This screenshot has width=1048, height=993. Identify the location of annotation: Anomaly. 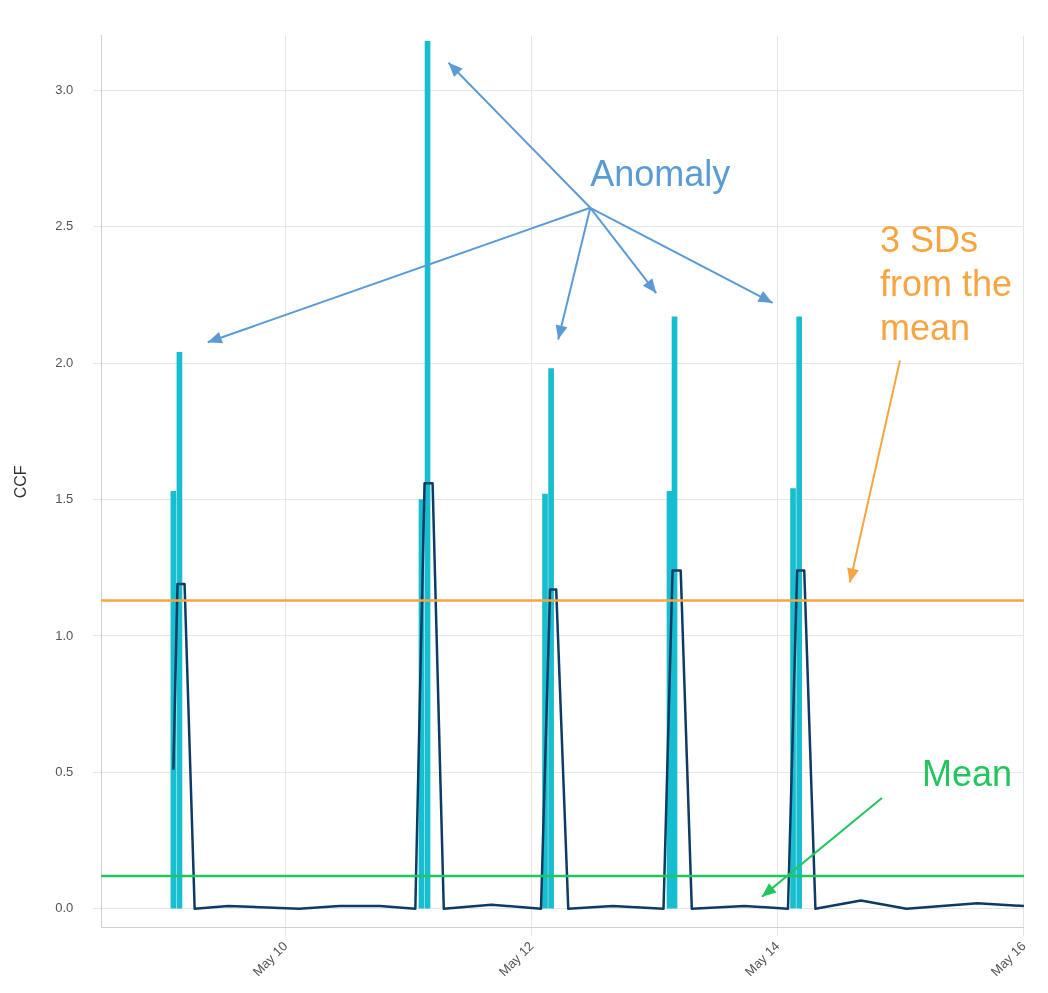
(660, 173).